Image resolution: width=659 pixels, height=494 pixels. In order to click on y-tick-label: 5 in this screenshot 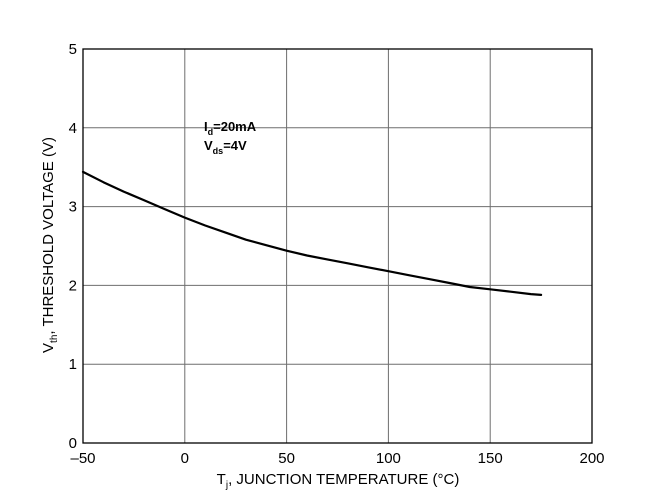, I will do `click(73, 49)`.